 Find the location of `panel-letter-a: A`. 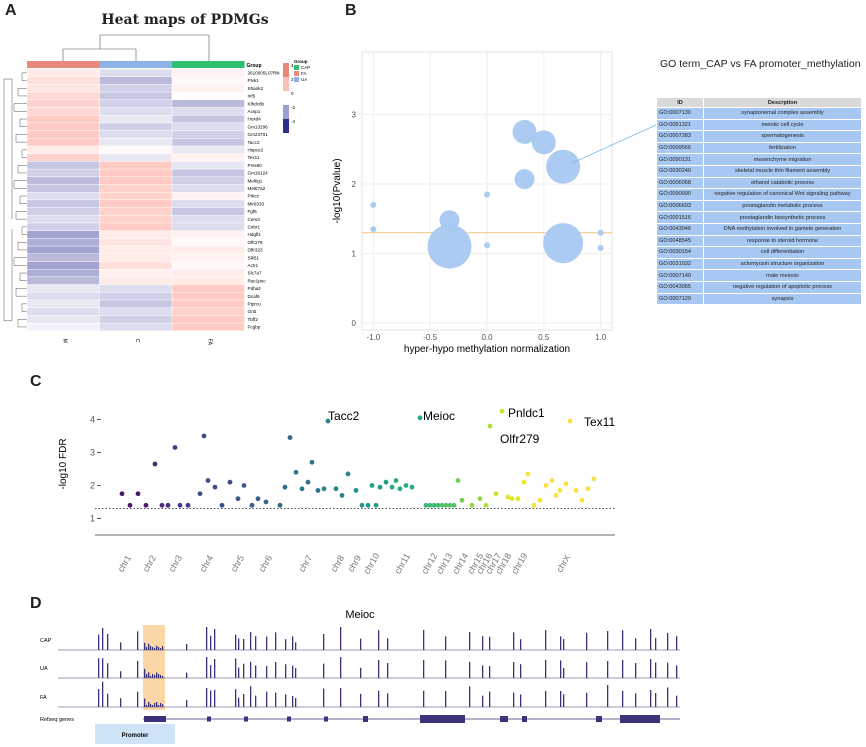

panel-letter-a: A is located at coordinates (11, 10).